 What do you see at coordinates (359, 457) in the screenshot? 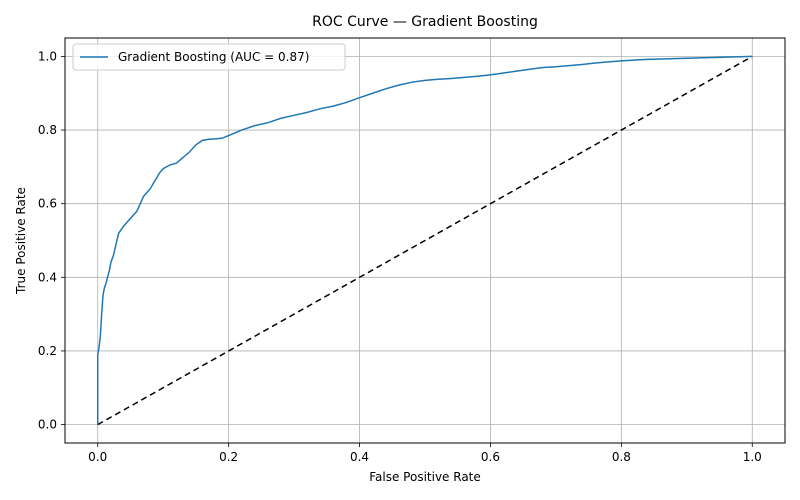
I see `x-tick-label: 0.4` at bounding box center [359, 457].